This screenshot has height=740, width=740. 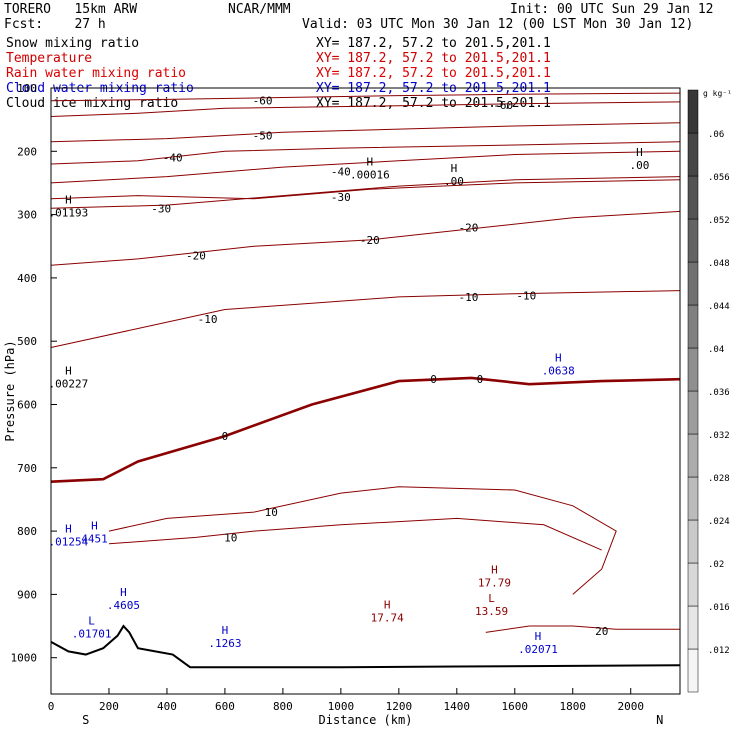 What do you see at coordinates (27, 215) in the screenshot?
I see `y-tick-label: 300` at bounding box center [27, 215].